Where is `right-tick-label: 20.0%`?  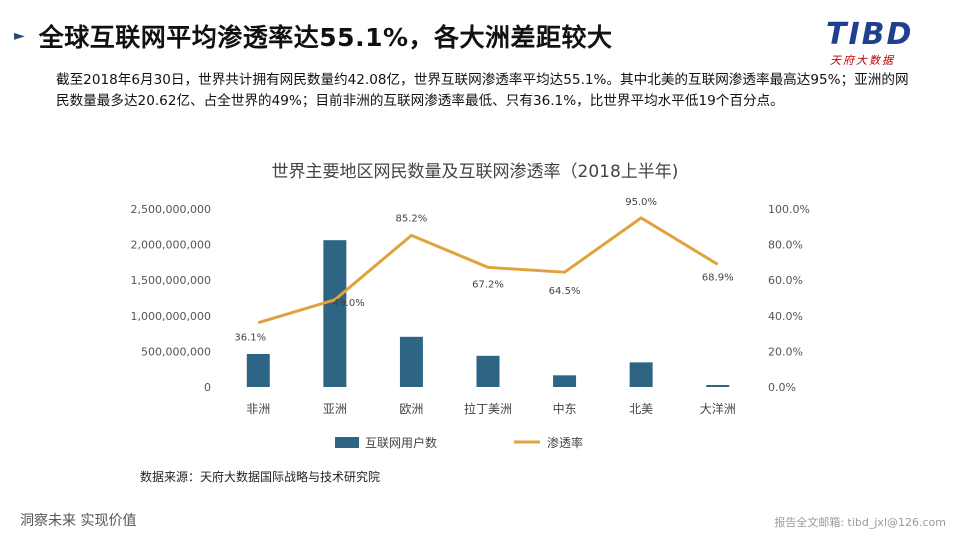
right-tick-label: 20.0% is located at coordinates (785, 351).